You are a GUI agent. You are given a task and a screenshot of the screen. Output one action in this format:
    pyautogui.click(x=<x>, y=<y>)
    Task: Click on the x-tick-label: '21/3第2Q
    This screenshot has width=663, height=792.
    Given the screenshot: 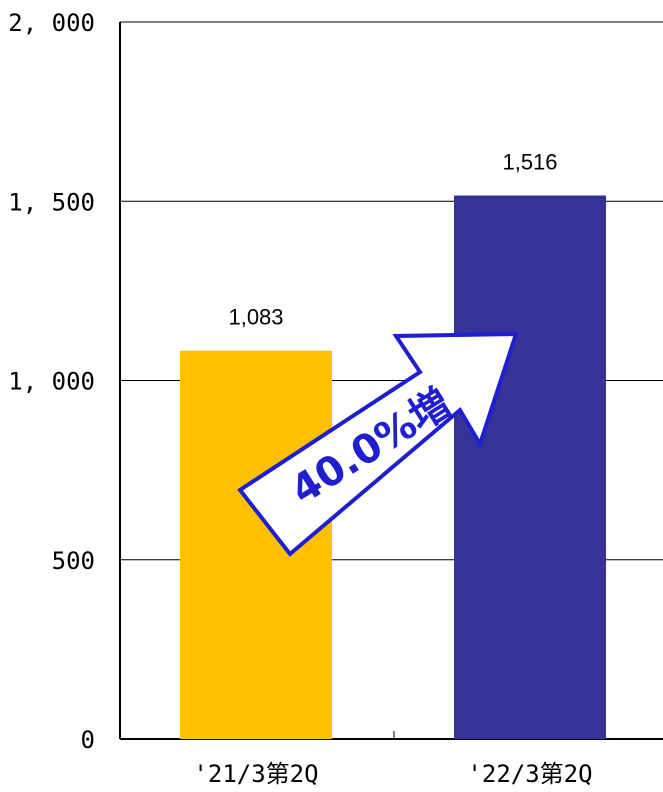 What is the action you would take?
    pyautogui.click(x=255, y=774)
    